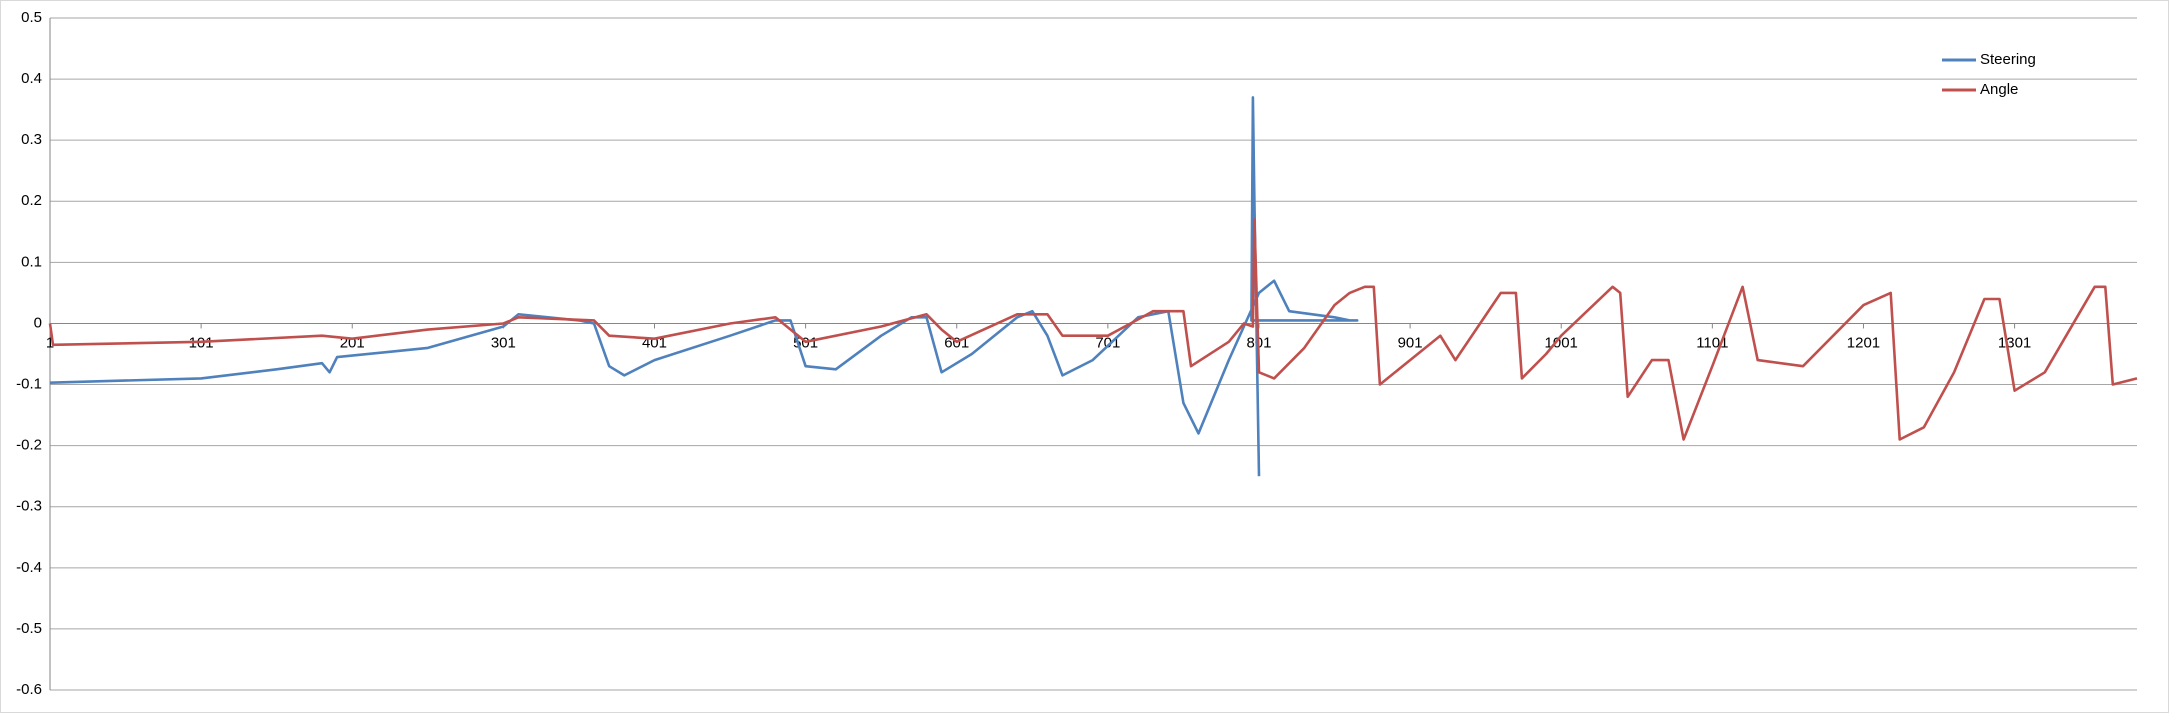 The height and width of the screenshot is (713, 2169). Describe the element at coordinates (1999, 89) in the screenshot. I see `legend-label: Angle` at that location.